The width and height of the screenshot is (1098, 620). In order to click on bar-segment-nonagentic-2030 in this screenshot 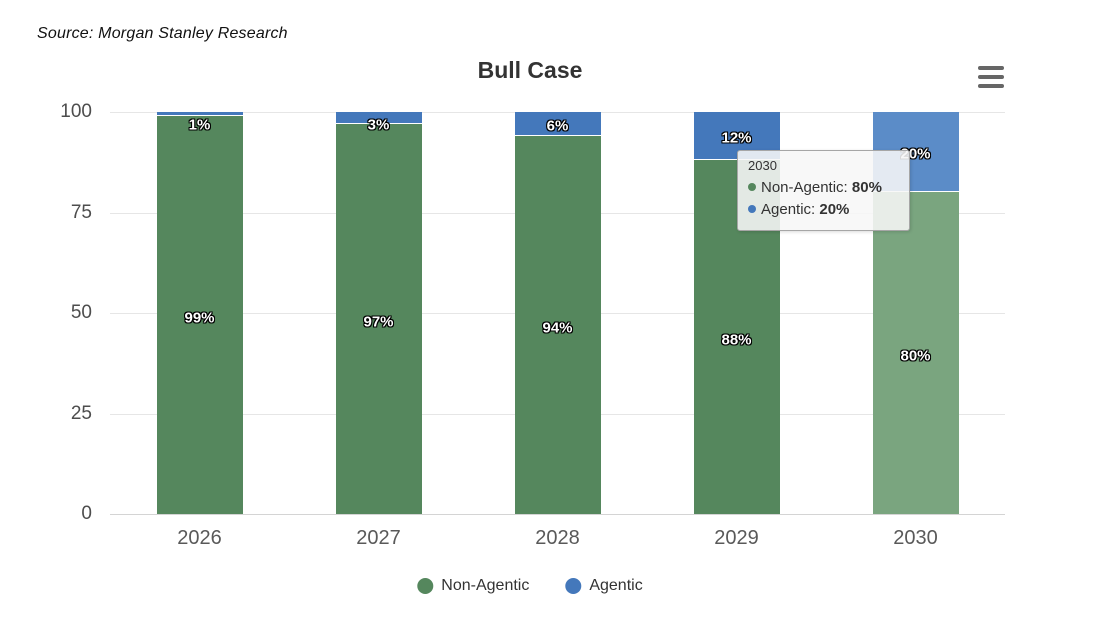, I will do `click(915, 353)`.